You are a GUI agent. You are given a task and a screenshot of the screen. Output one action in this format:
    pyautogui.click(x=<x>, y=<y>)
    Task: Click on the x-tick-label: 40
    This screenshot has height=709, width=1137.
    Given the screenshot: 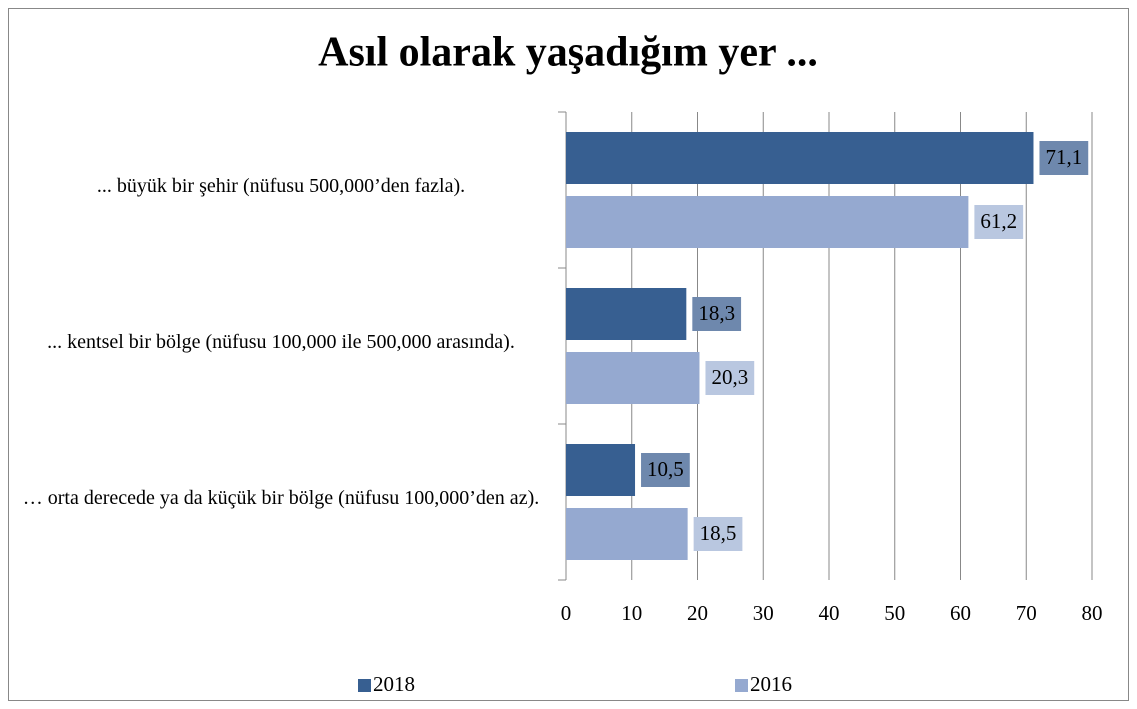 What is the action you would take?
    pyautogui.click(x=829, y=613)
    